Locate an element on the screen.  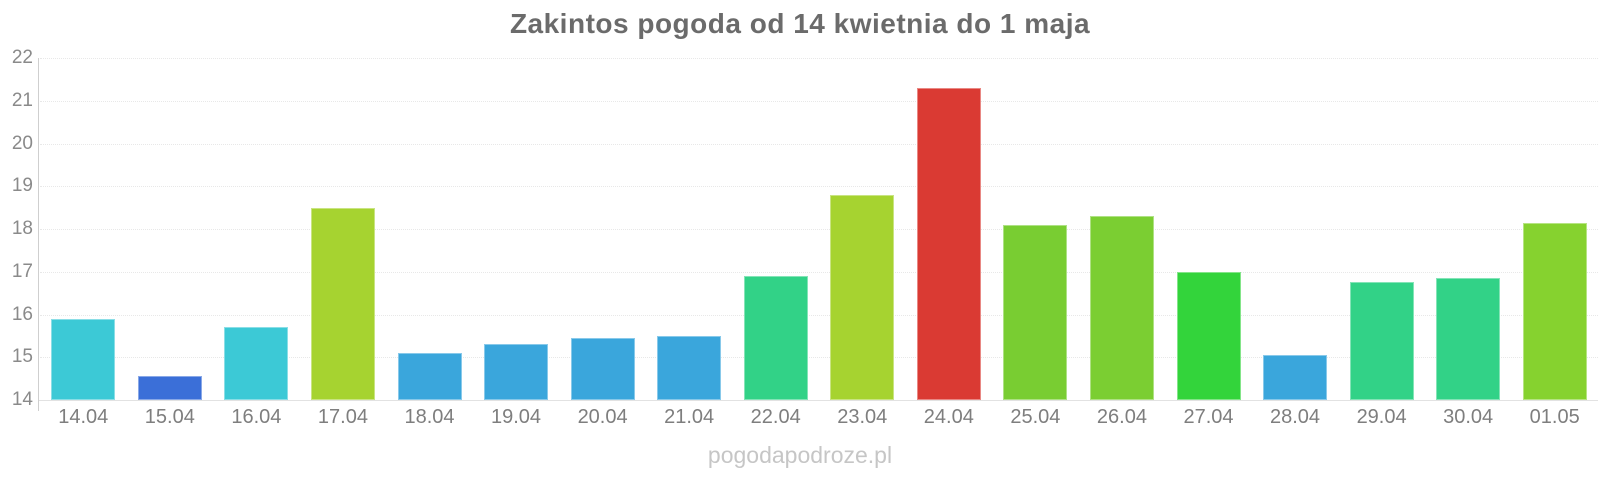
y-axis-tick-label: 22 is located at coordinates (22, 57).